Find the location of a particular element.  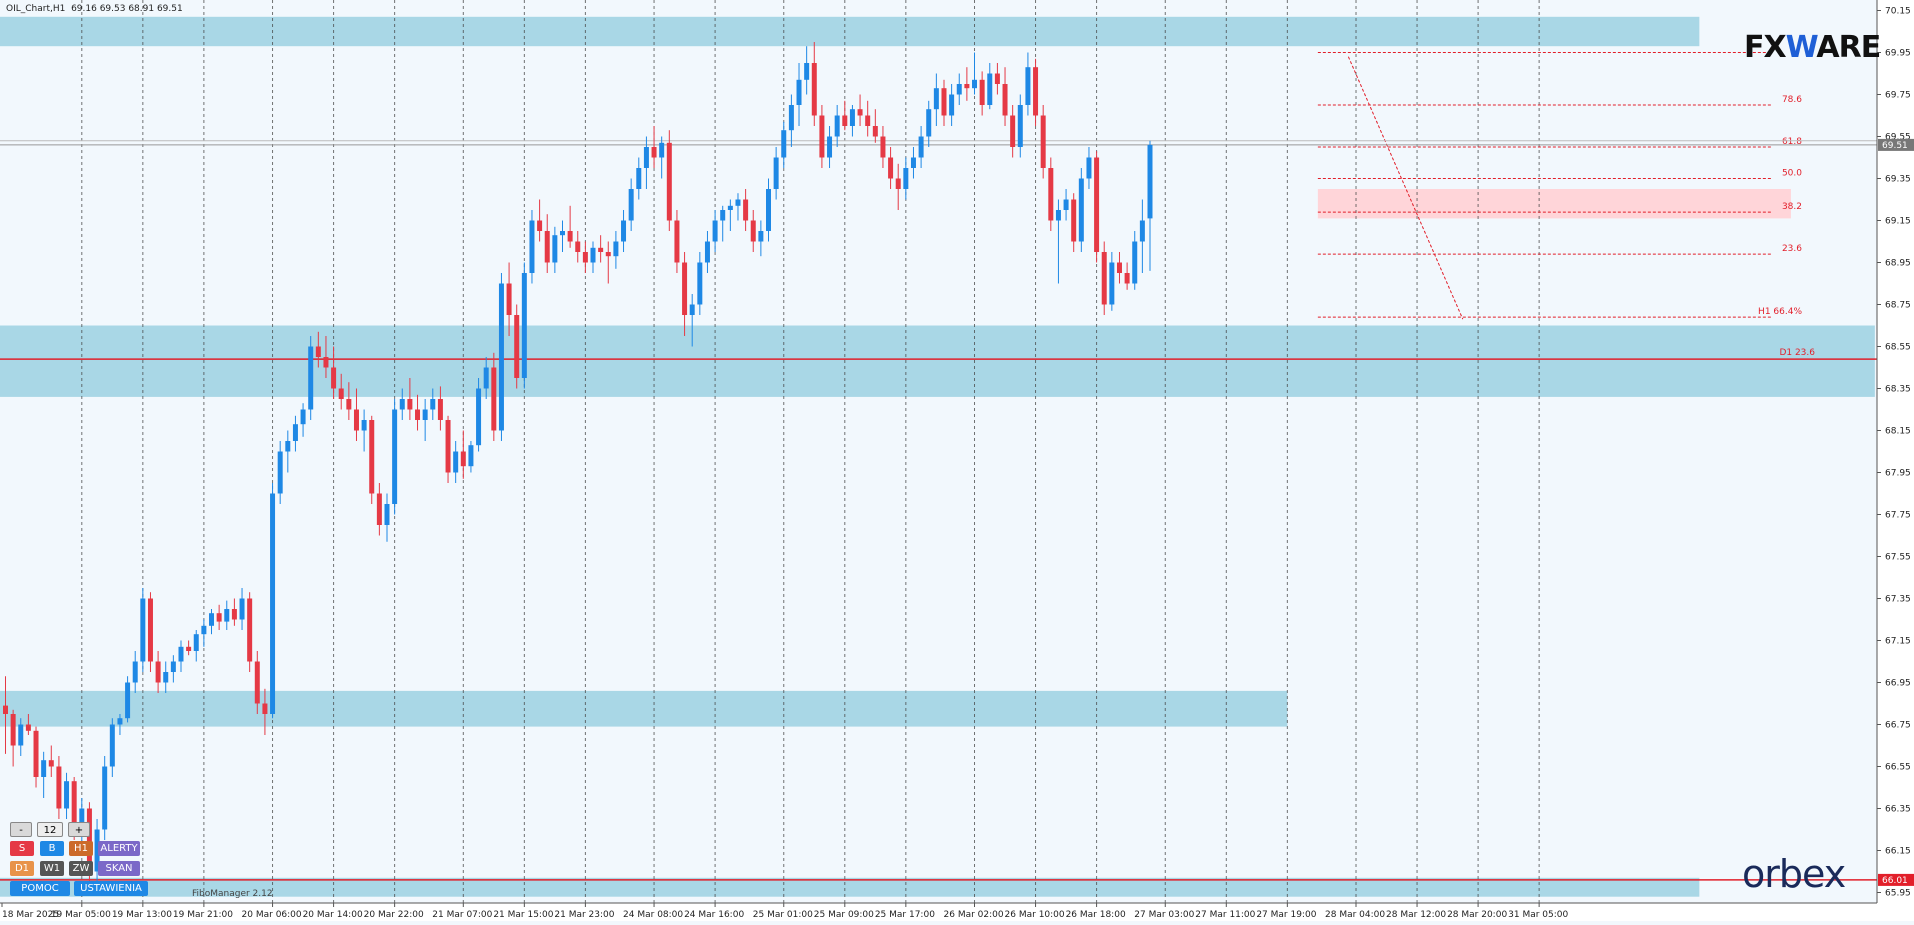

chart-title: OIL_Chart,H1 69.16 69.53 68.91 69.51 is located at coordinates (94, 9).